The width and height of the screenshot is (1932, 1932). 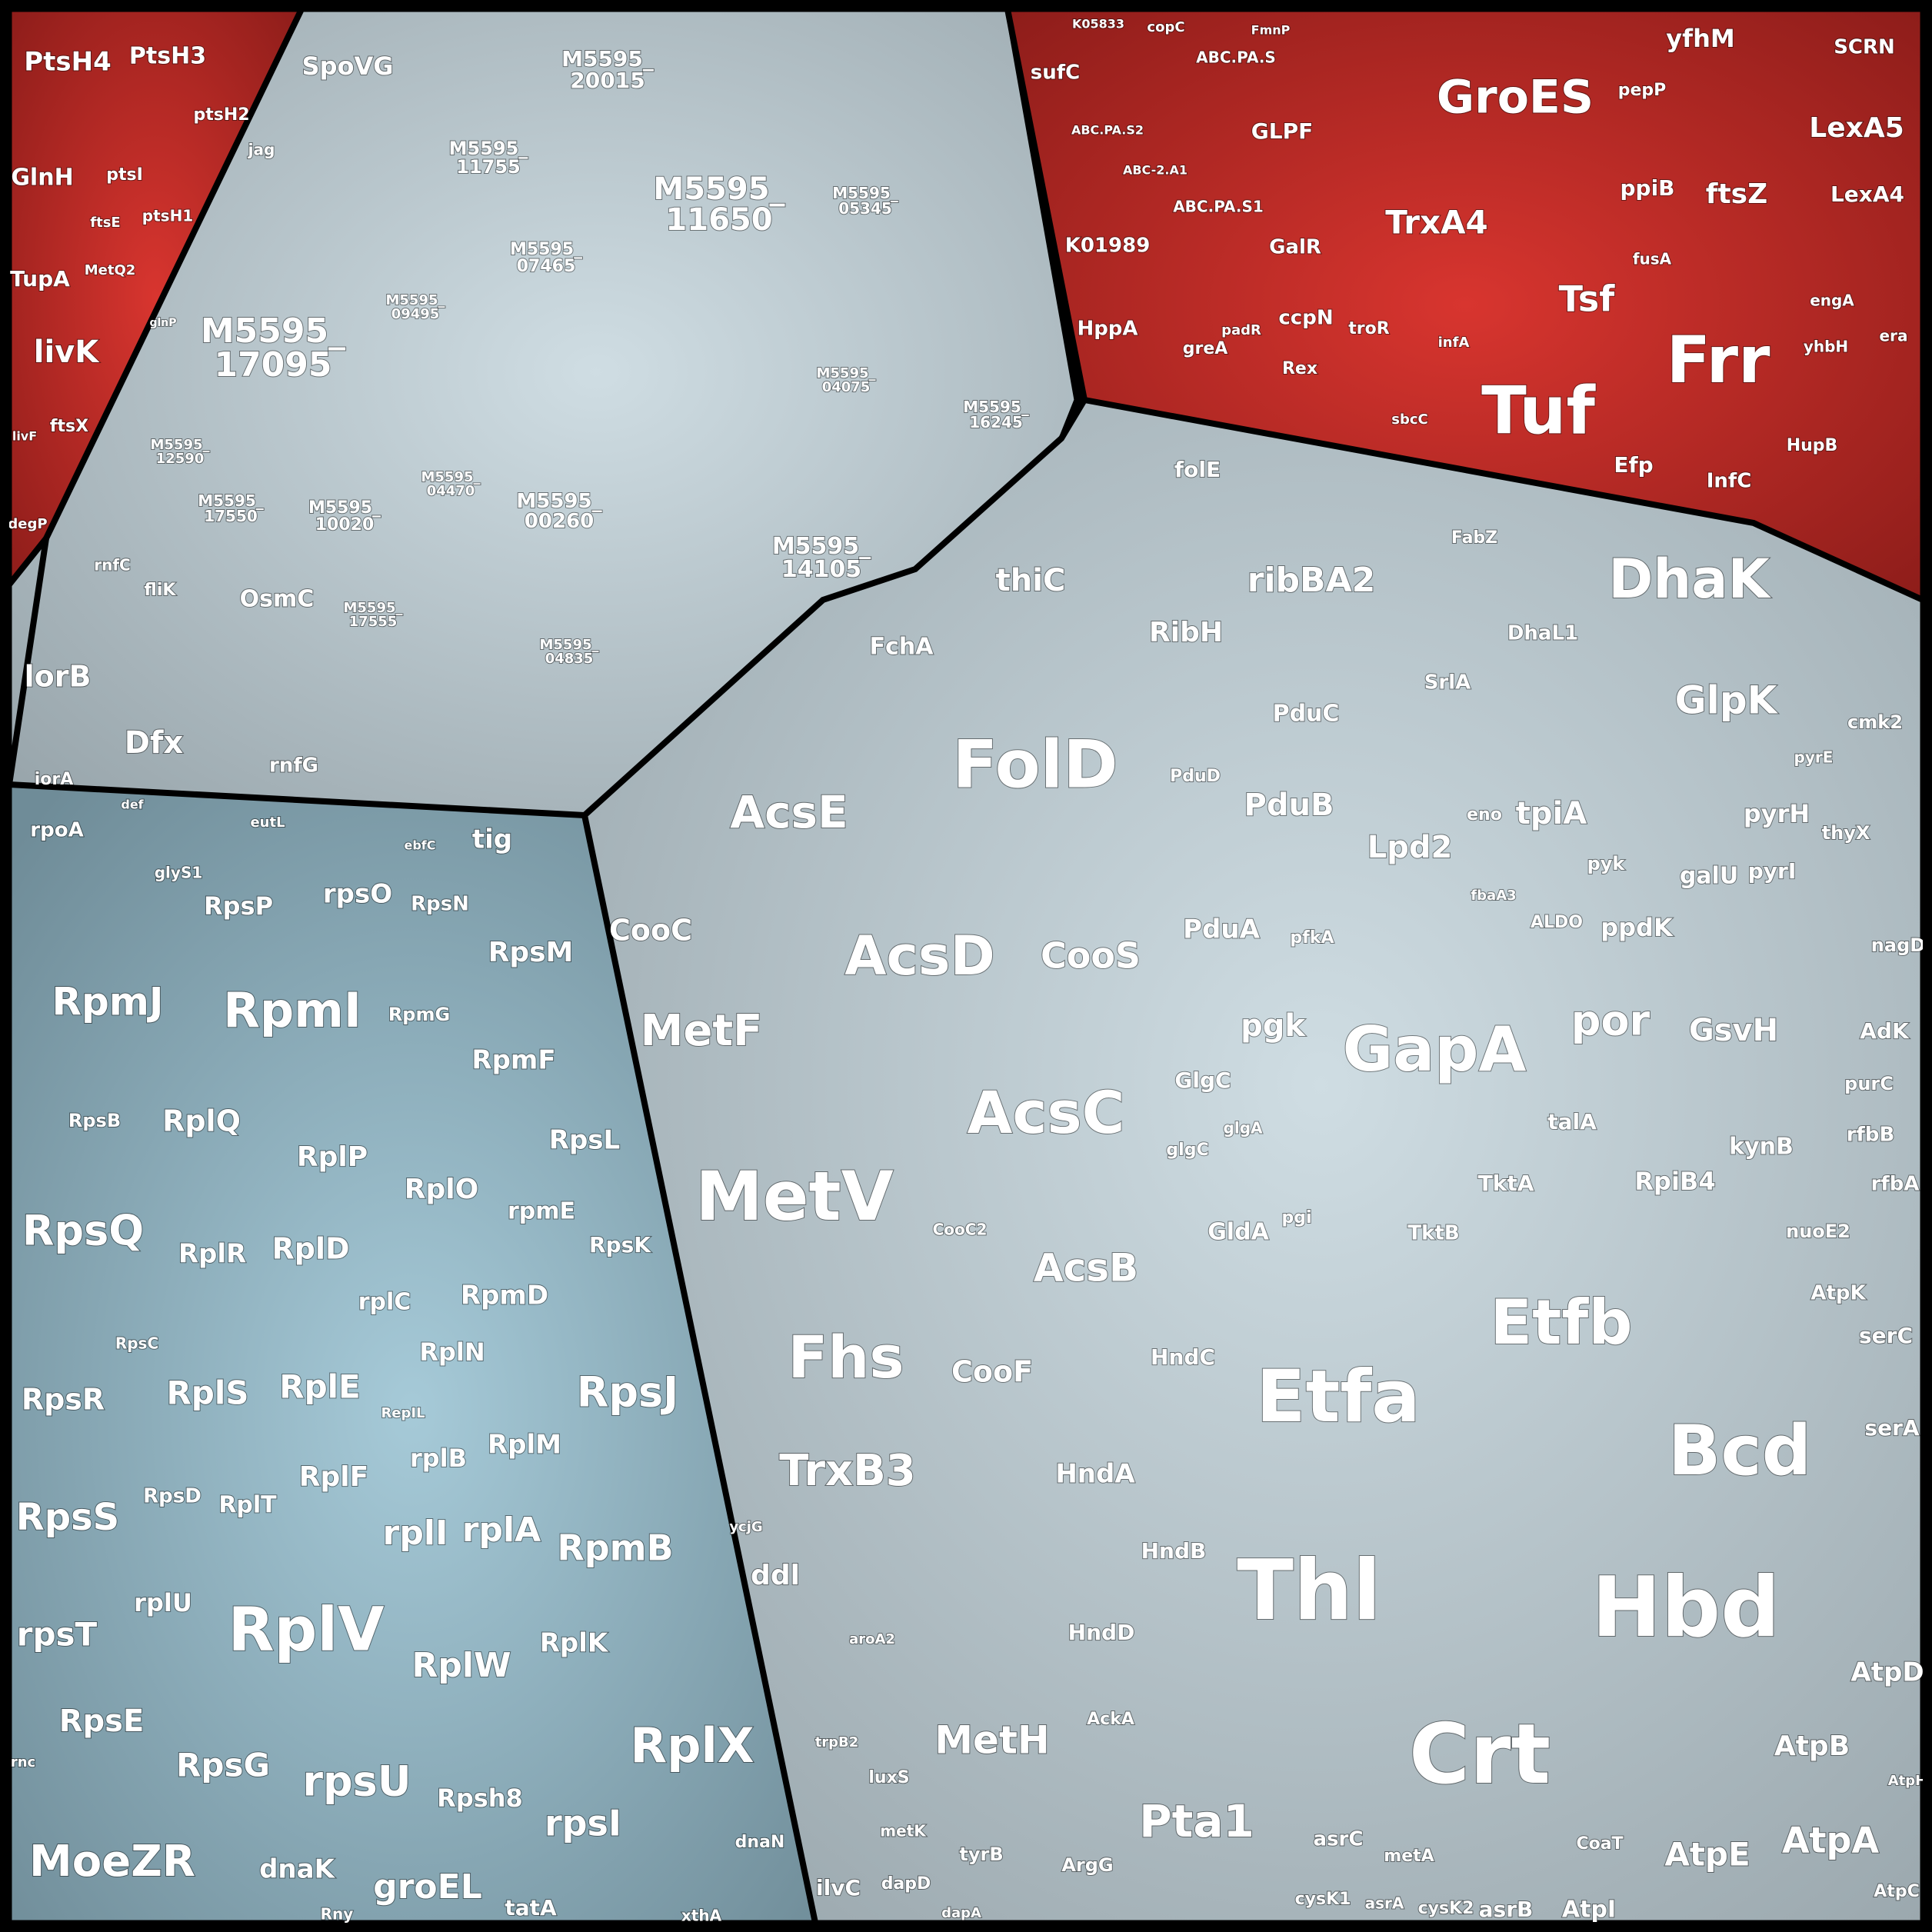 What do you see at coordinates (438, 1458) in the screenshot?
I see `protein-label: rplB` at bounding box center [438, 1458].